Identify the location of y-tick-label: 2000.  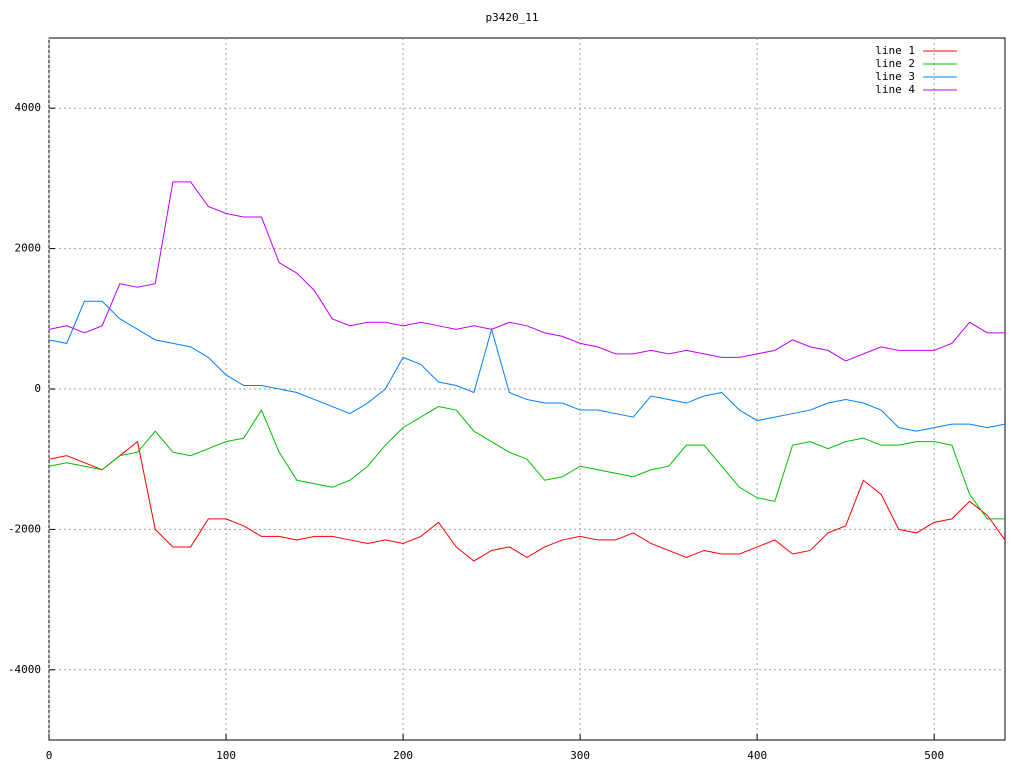
(28, 248).